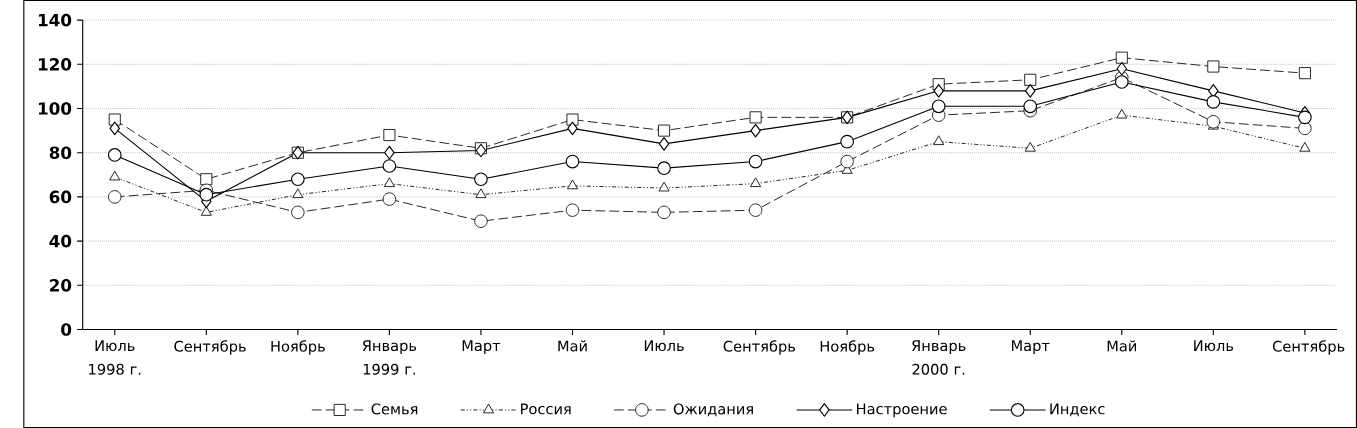 Image resolution: width=1357 pixels, height=428 pixels. Describe the element at coordinates (61, 285) in the screenshot. I see `y-tick-label: 20` at that location.